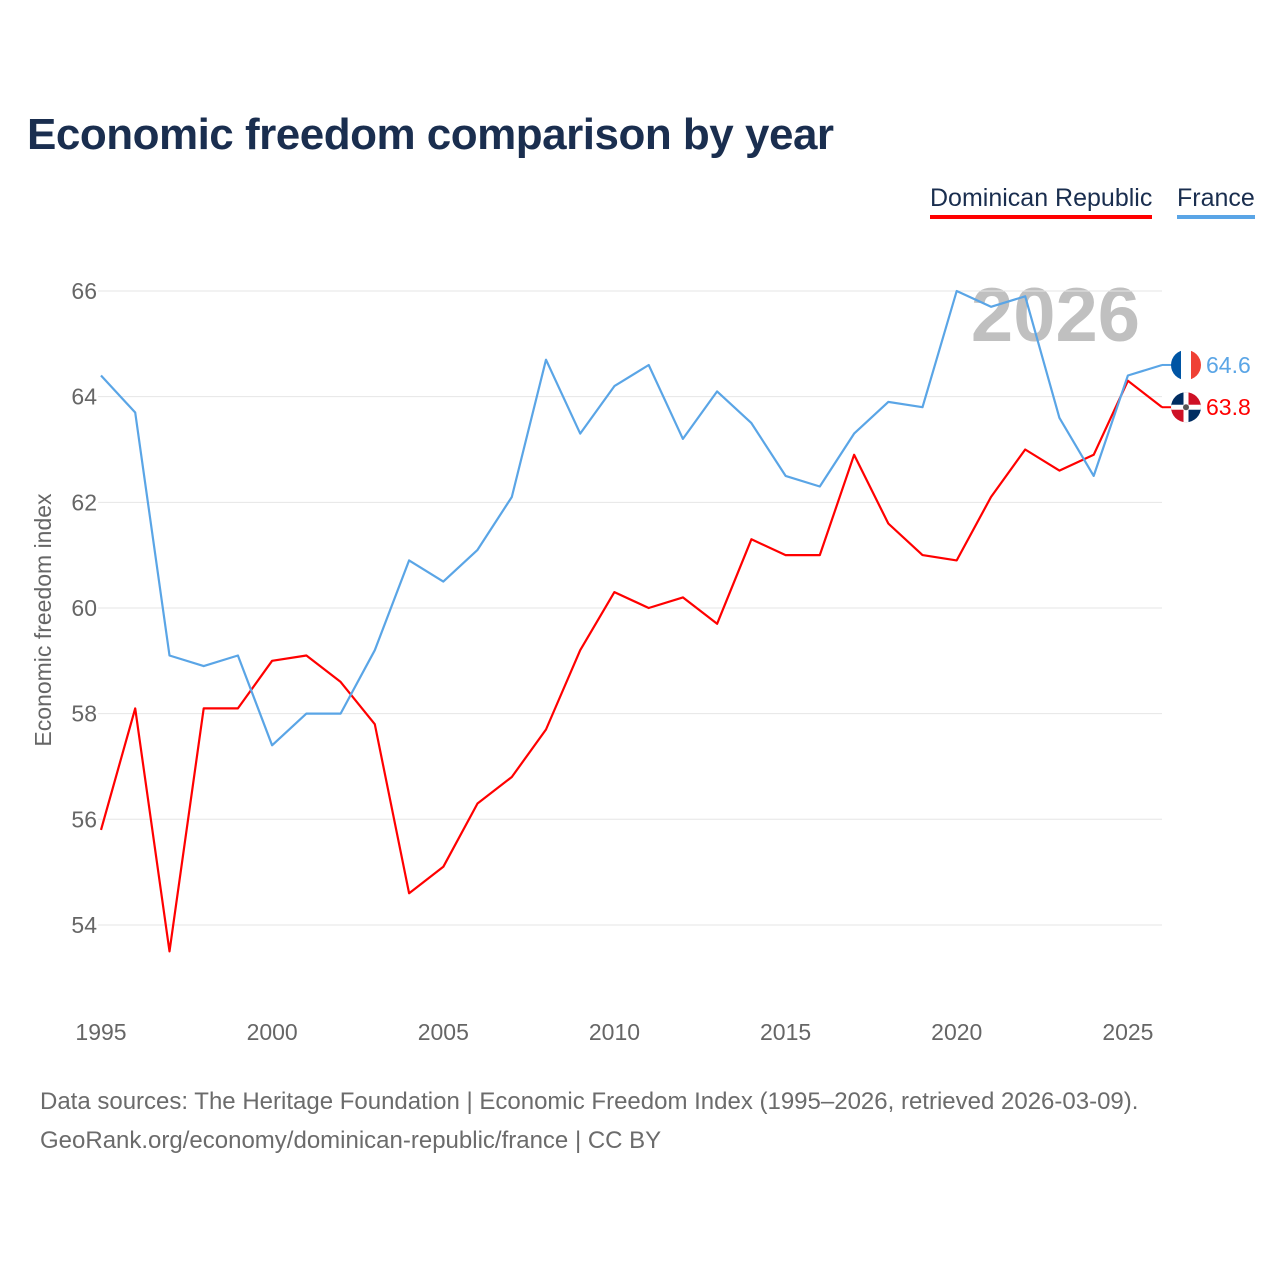 Image resolution: width=1280 pixels, height=1280 pixels. What do you see at coordinates (84, 397) in the screenshot?
I see `y-tick-label: 64` at bounding box center [84, 397].